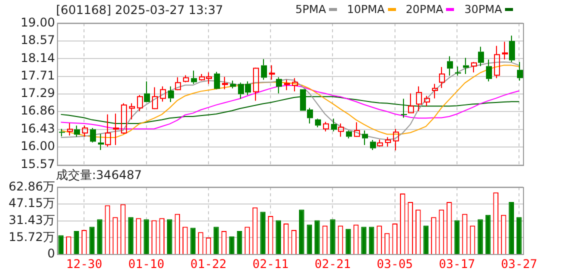 This screenshot has width=578, height=276. Describe the element at coordinates (457, 263) in the screenshot. I see `x-tick-label: 03-17` at that location.